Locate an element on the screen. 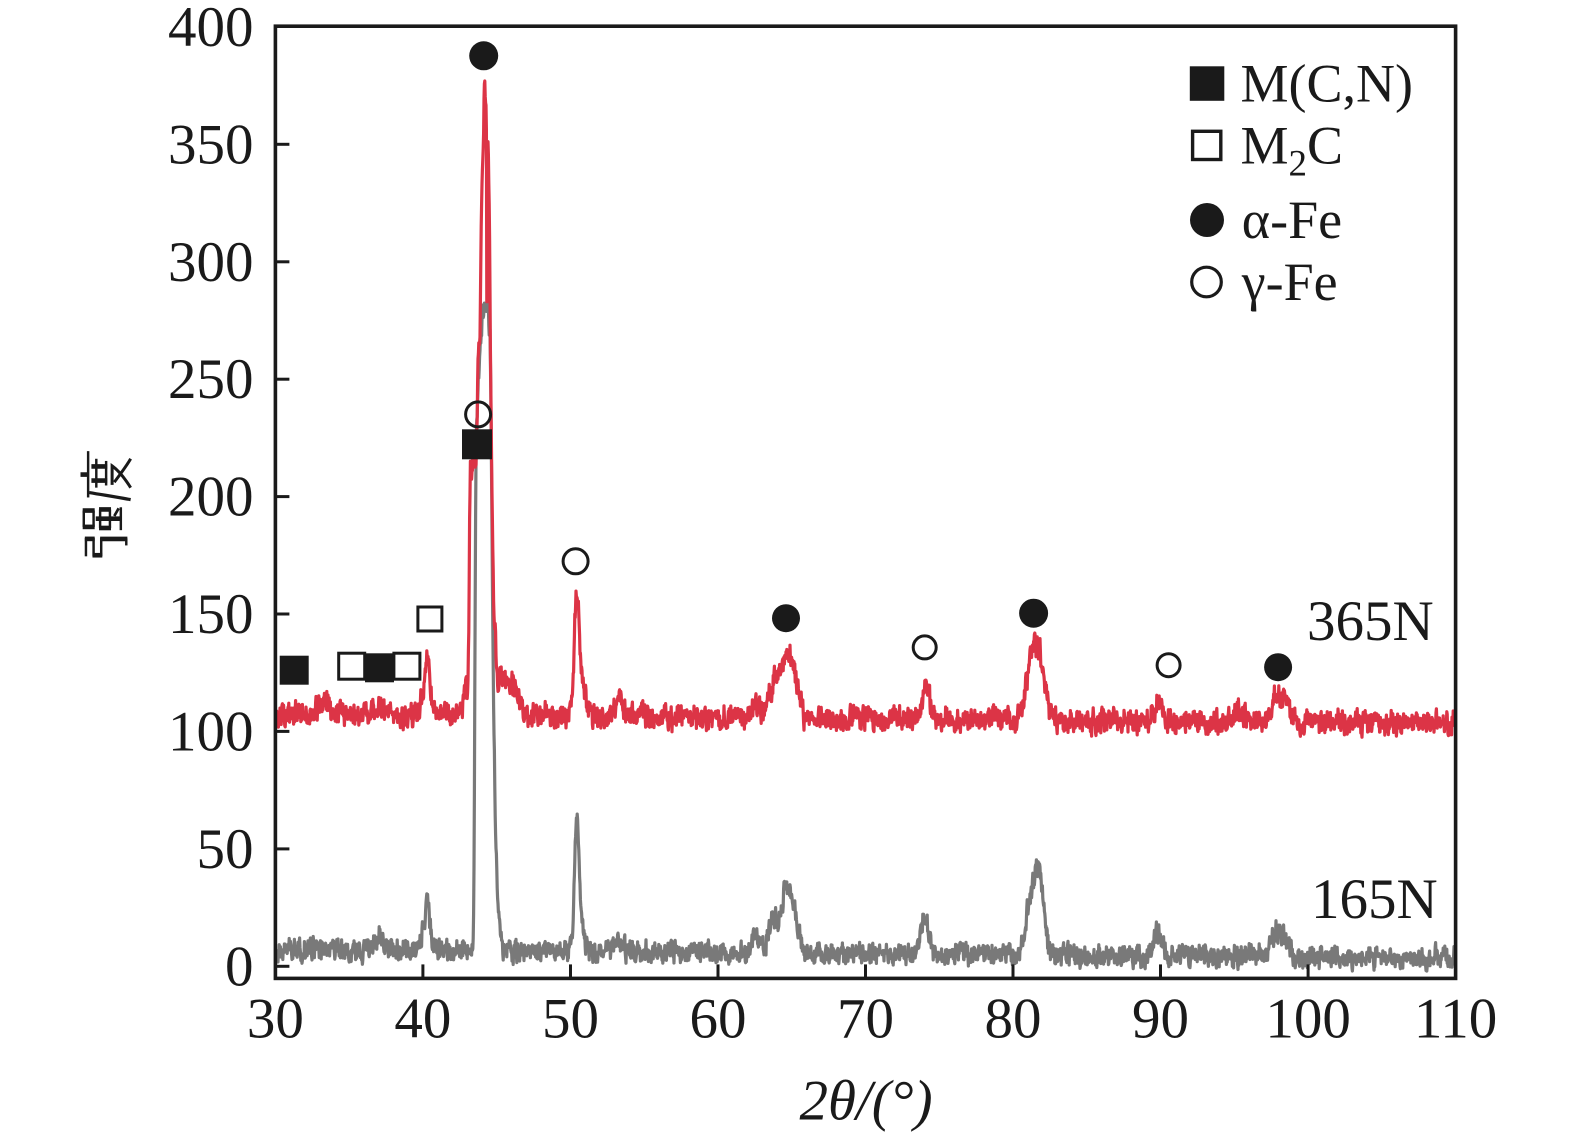 The height and width of the screenshot is (1142, 1575). svg-text: 365N is located at coordinates (1370, 621).